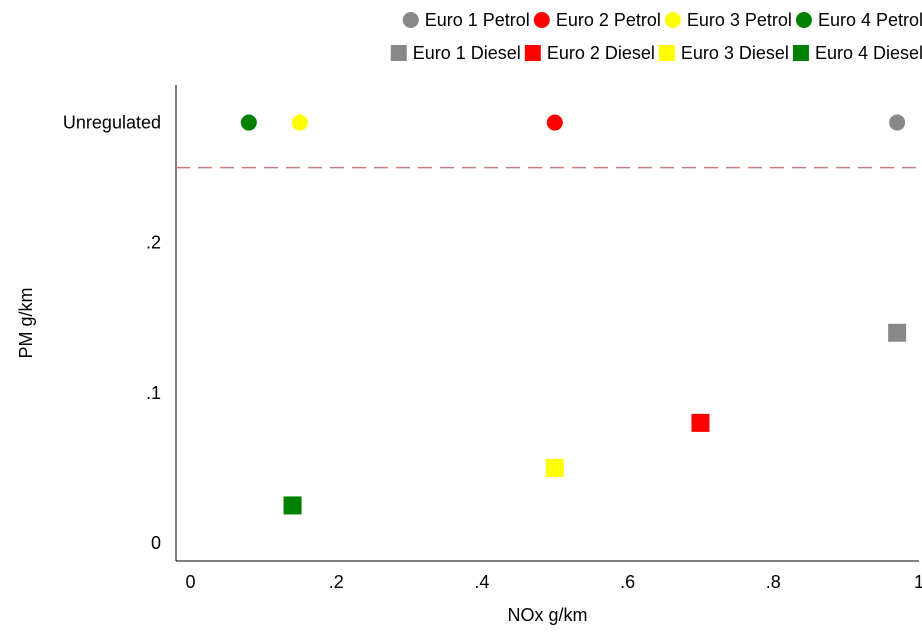 This screenshot has height=633, width=922. What do you see at coordinates (735, 53) in the screenshot?
I see `legend-label: Euro 3 Diesel` at bounding box center [735, 53].